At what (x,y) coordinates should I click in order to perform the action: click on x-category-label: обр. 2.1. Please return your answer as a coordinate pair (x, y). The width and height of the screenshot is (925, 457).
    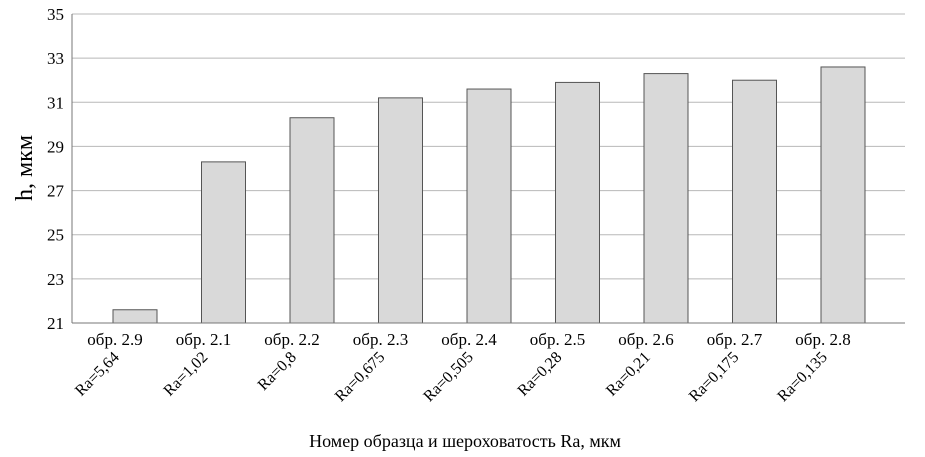
    Looking at the image, I should click on (203, 339).